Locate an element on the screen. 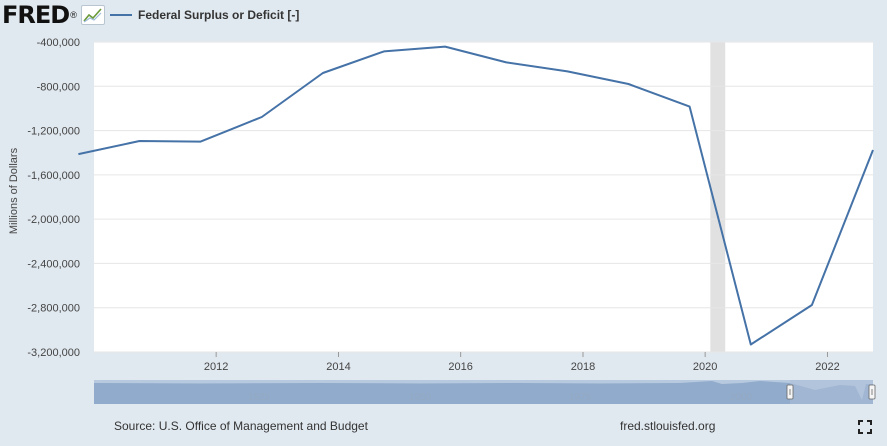 This screenshot has height=446, width=887. navigator-tick-label: 2000 is located at coordinates (741, 397).